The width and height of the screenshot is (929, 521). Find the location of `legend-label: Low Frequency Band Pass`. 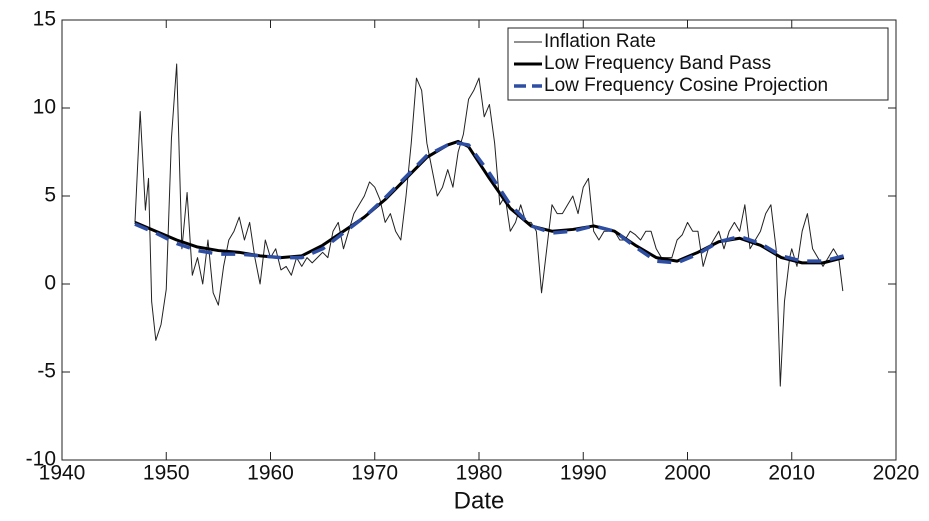

legend-label: Low Frequency Band Pass is located at coordinates (657, 63).